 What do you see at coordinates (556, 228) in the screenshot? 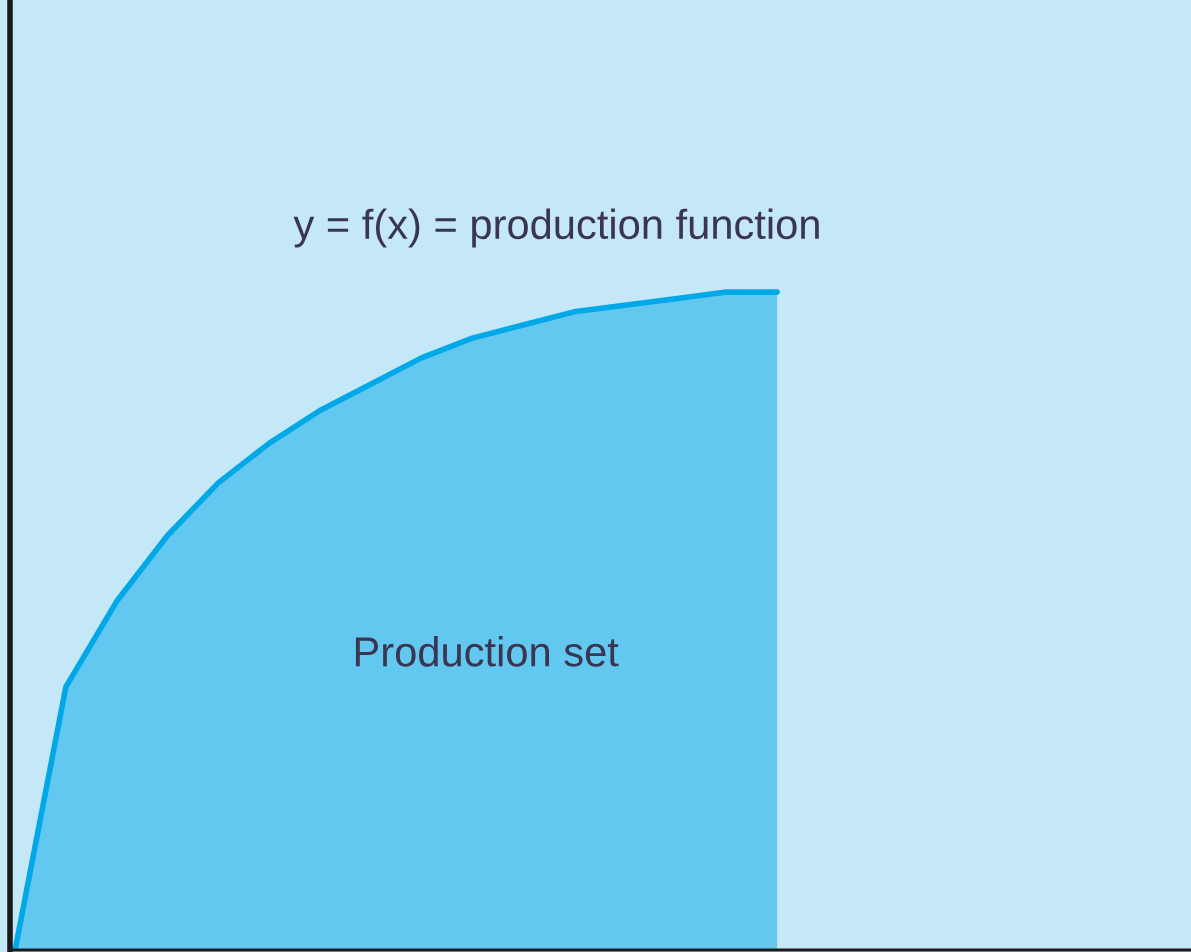
I see `text: y = f(x) = production function` at bounding box center [556, 228].